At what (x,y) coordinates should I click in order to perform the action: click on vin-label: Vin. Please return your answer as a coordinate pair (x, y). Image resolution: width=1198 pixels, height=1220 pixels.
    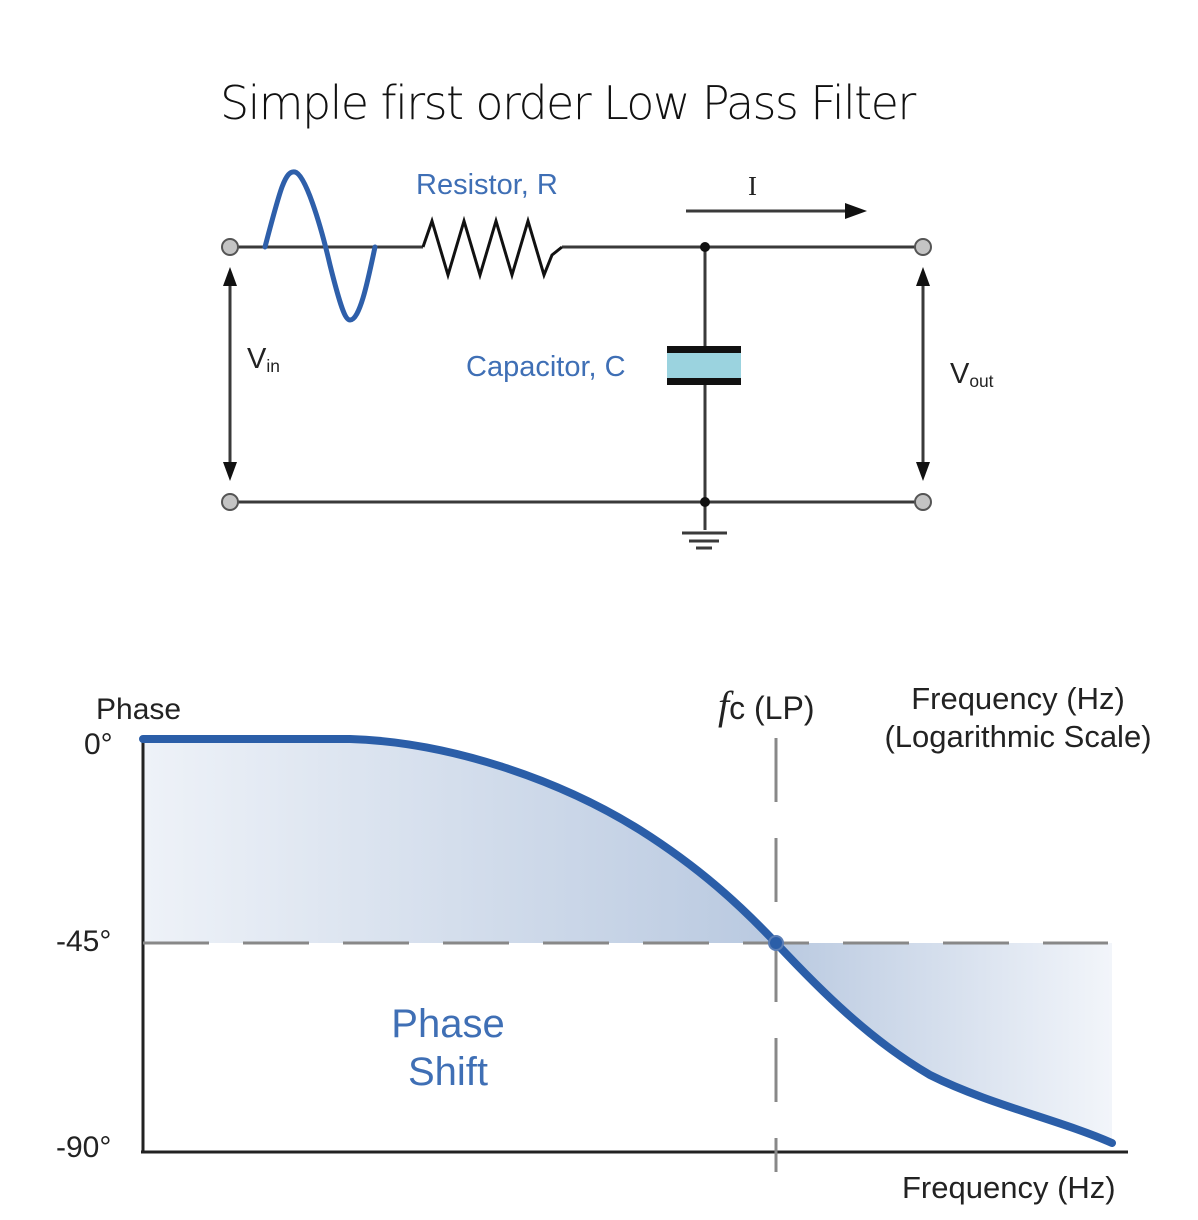
    Looking at the image, I should click on (263, 360).